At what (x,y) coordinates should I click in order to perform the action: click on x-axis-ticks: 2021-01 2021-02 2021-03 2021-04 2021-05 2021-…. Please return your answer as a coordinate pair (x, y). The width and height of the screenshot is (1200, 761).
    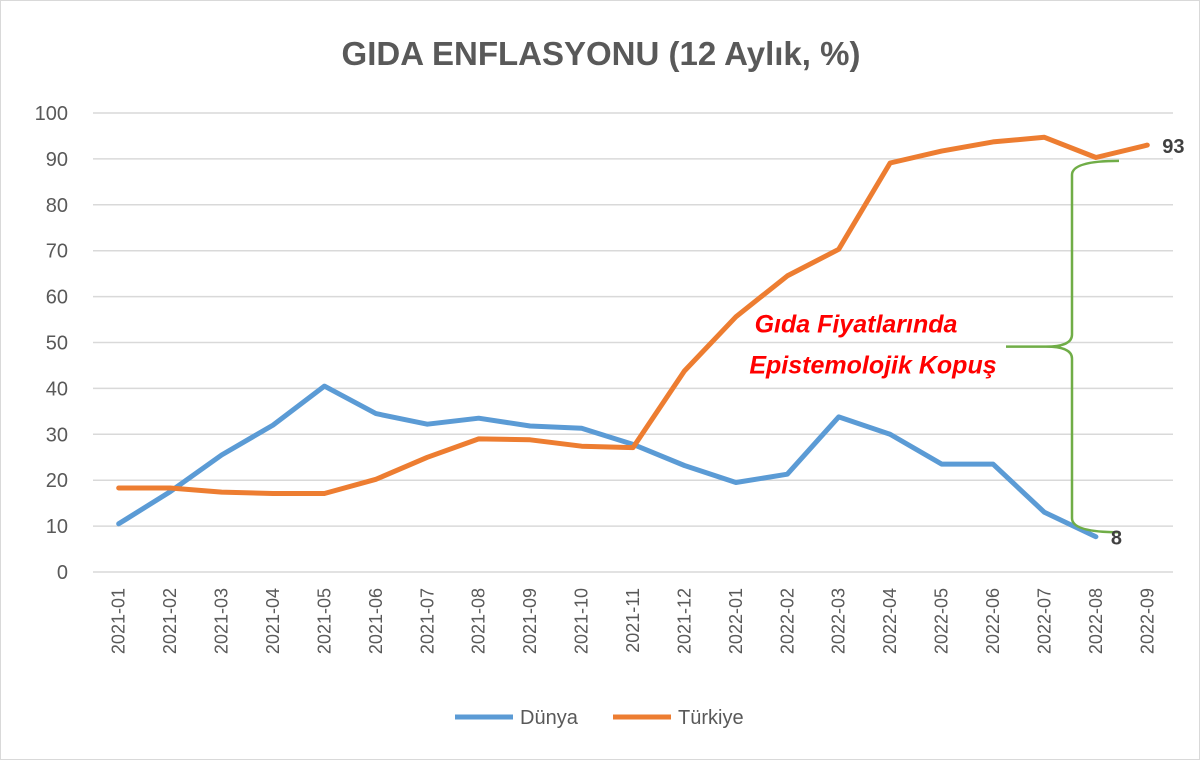
    Looking at the image, I should click on (633, 621).